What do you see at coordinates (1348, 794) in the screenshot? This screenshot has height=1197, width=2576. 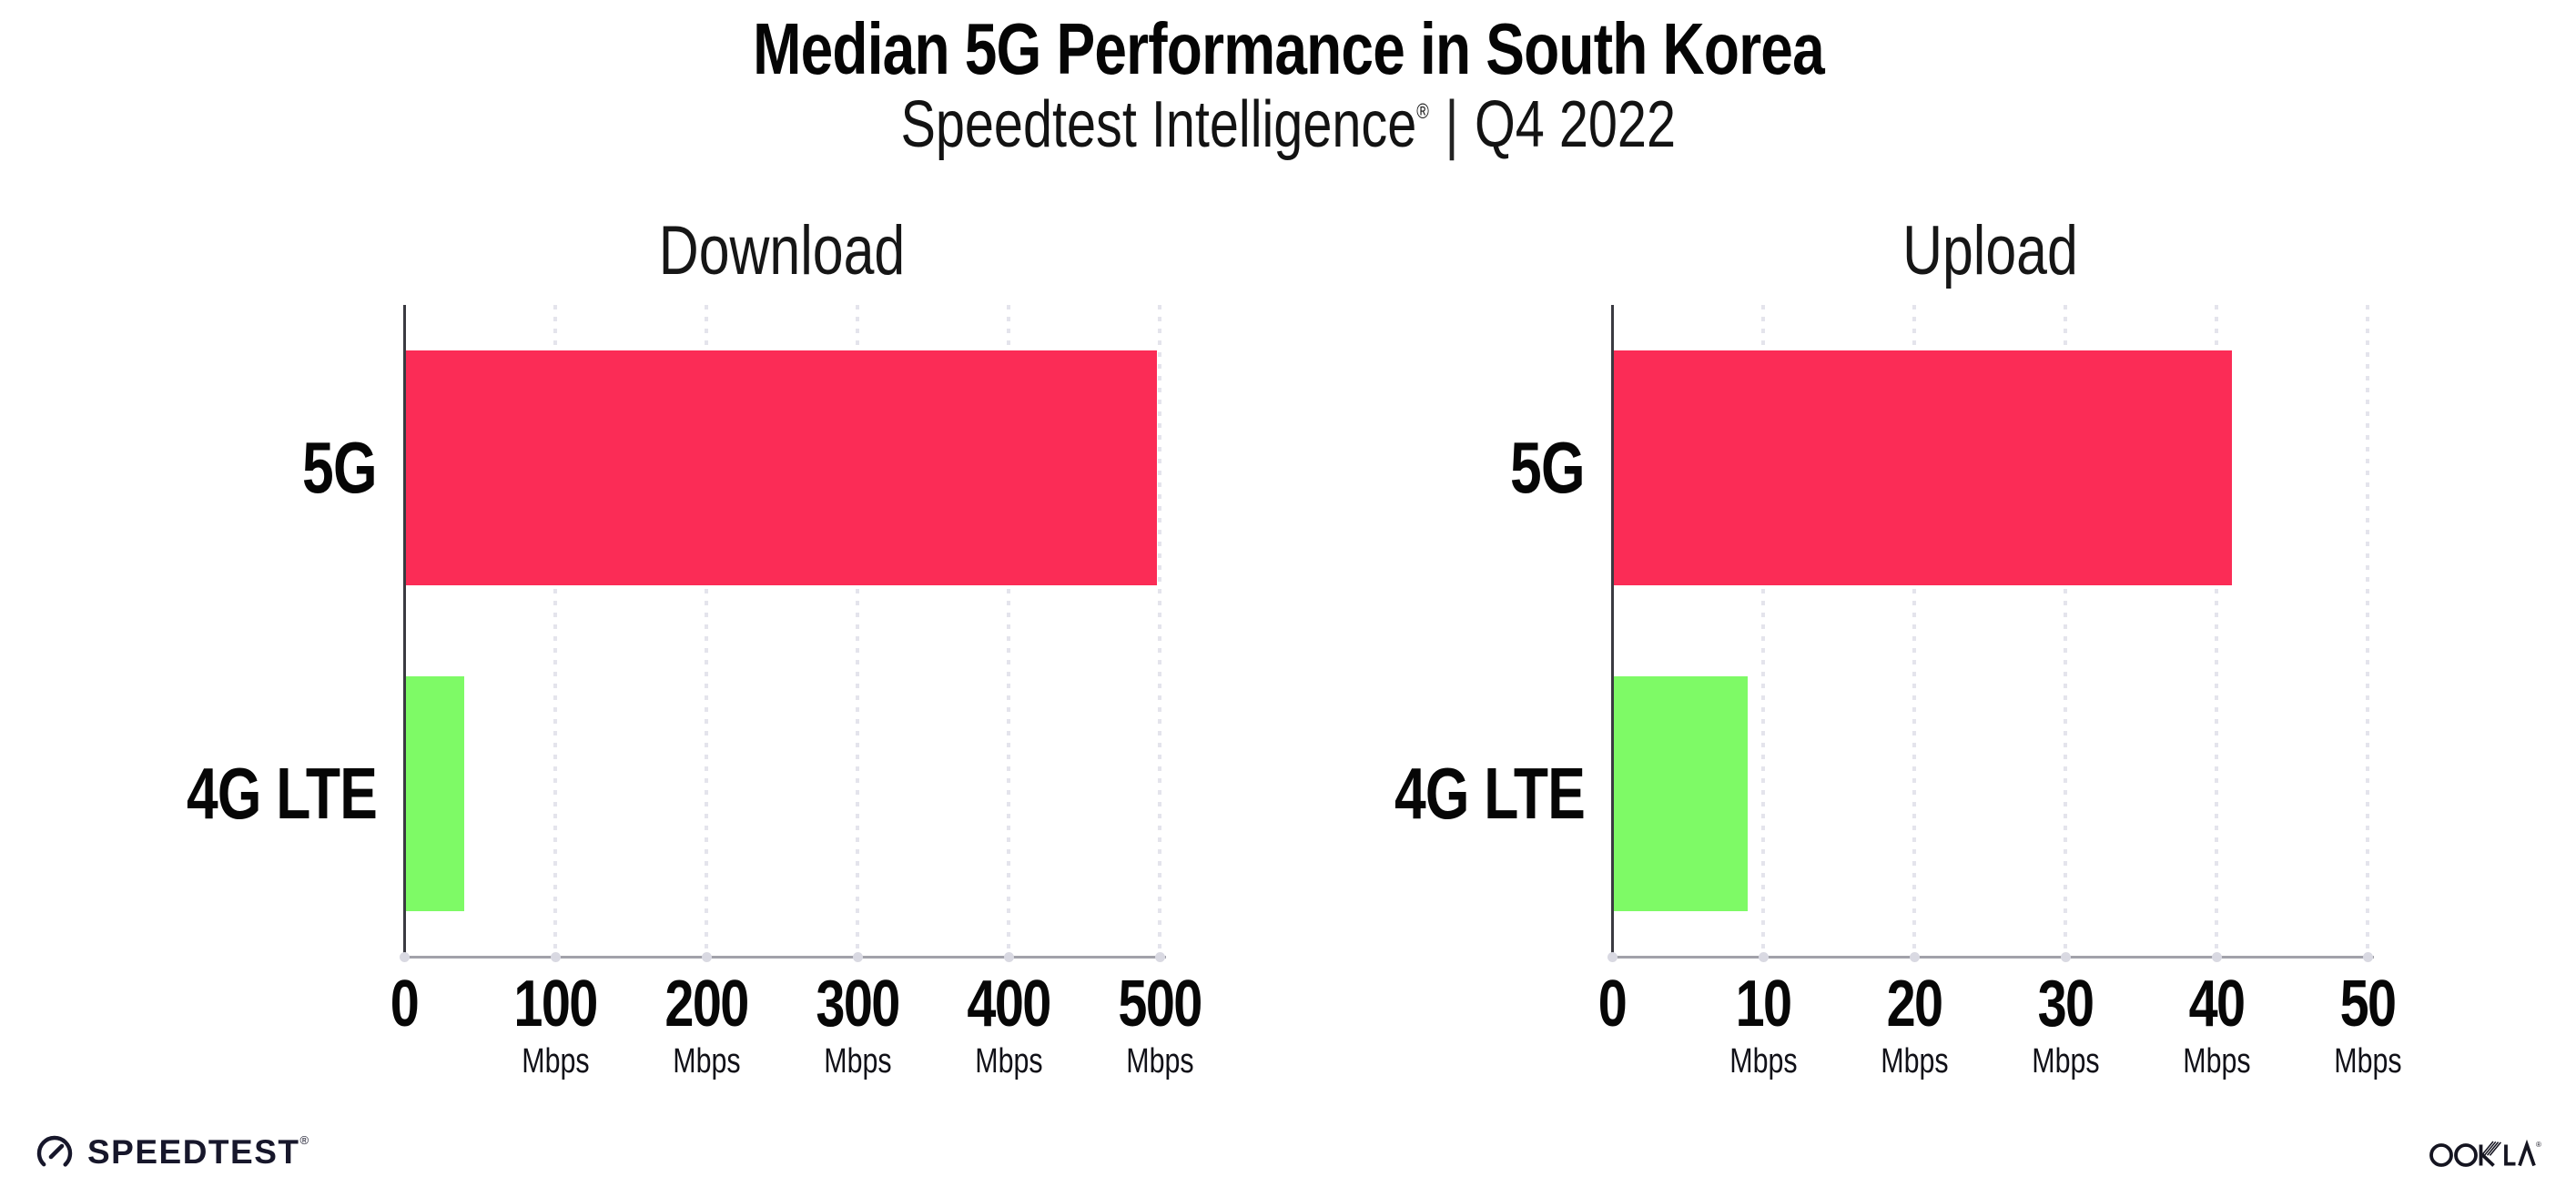 I see `category-label-upload-4g-lte: 4G LTE` at bounding box center [1348, 794].